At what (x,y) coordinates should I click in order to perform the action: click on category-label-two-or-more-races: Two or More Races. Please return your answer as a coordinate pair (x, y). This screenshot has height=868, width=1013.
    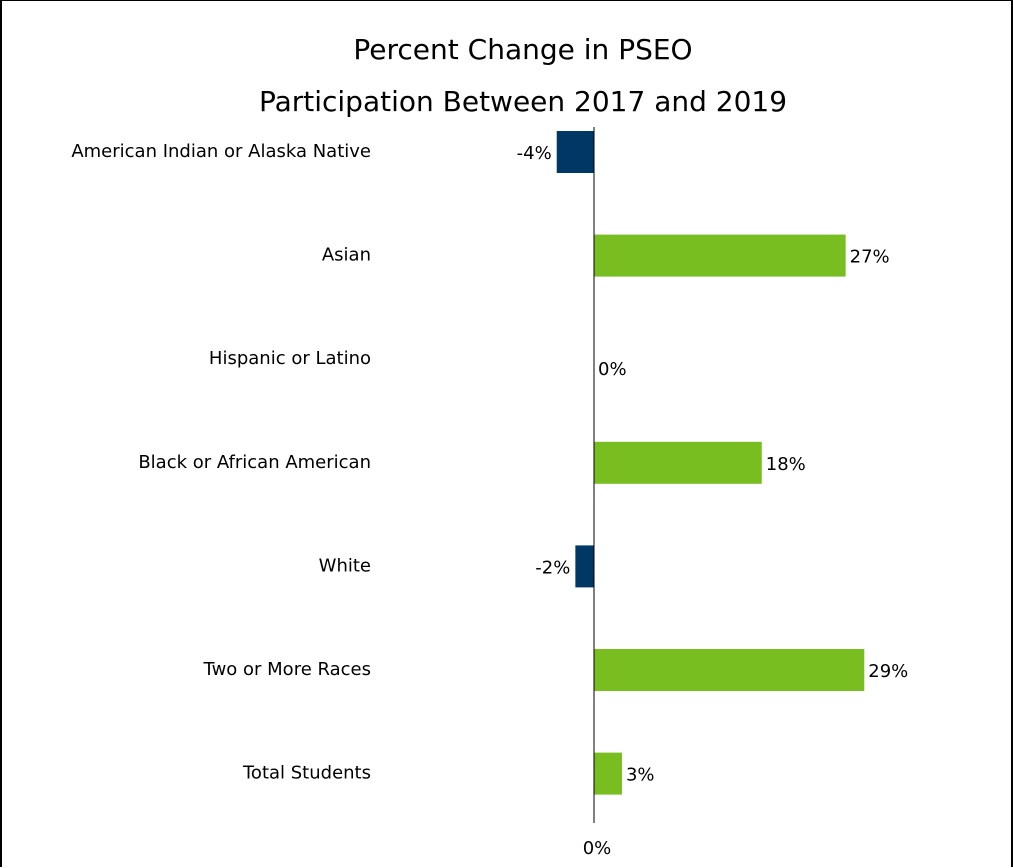
    Looking at the image, I should click on (287, 669).